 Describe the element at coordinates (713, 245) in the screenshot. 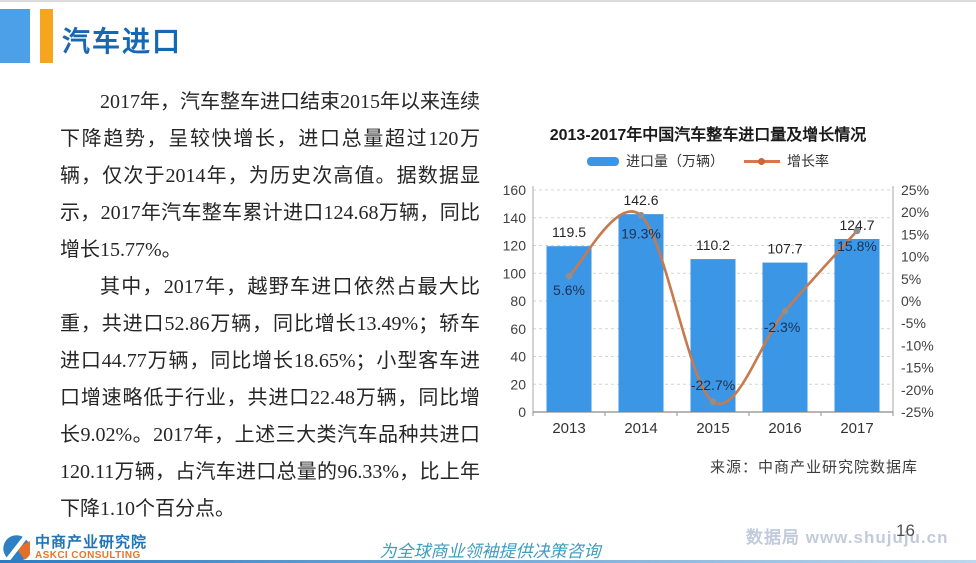

I see `bar-value-label: 110.2` at that location.